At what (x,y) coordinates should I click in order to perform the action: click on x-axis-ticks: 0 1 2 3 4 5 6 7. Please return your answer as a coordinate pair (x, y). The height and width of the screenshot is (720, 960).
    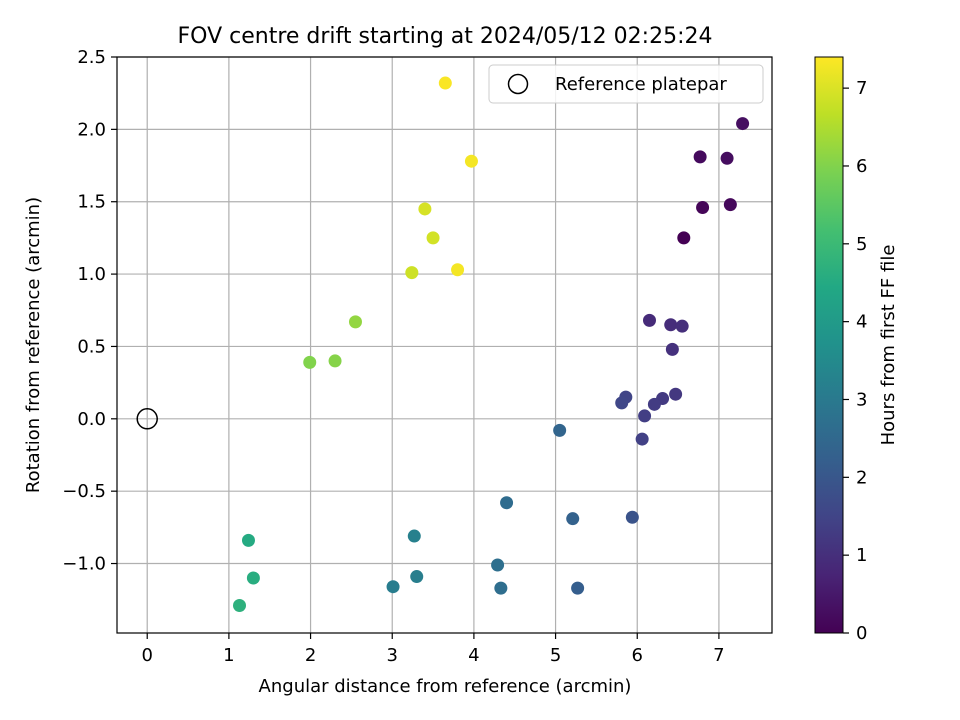
    Looking at the image, I should click on (433, 649).